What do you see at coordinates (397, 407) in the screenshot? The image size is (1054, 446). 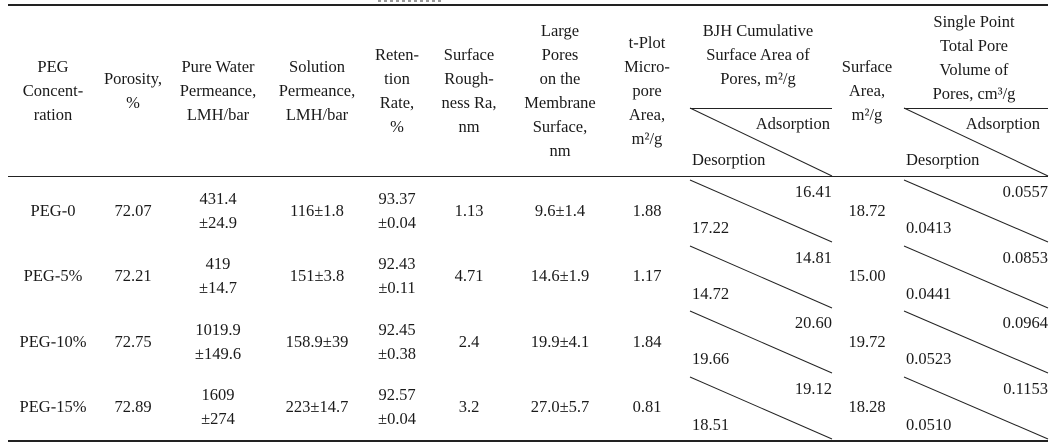 I see `cell-retention: 92.57 ±0.04` at bounding box center [397, 407].